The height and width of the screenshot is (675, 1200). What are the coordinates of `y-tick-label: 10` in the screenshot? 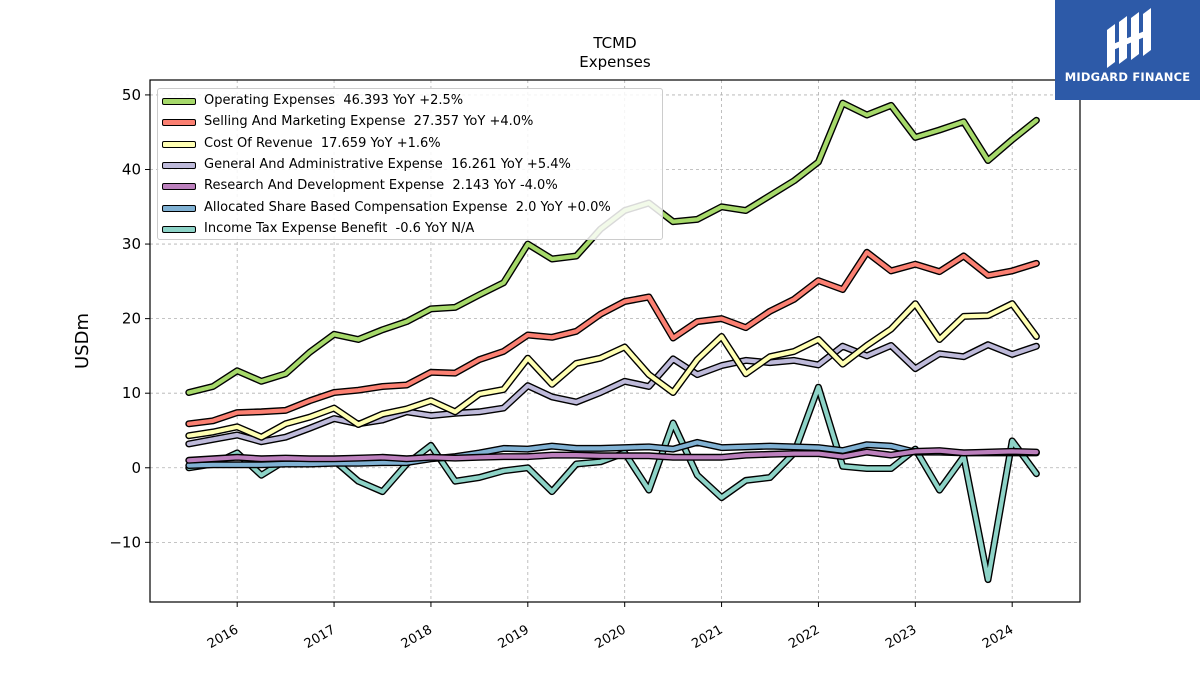 It's located at (131, 393).